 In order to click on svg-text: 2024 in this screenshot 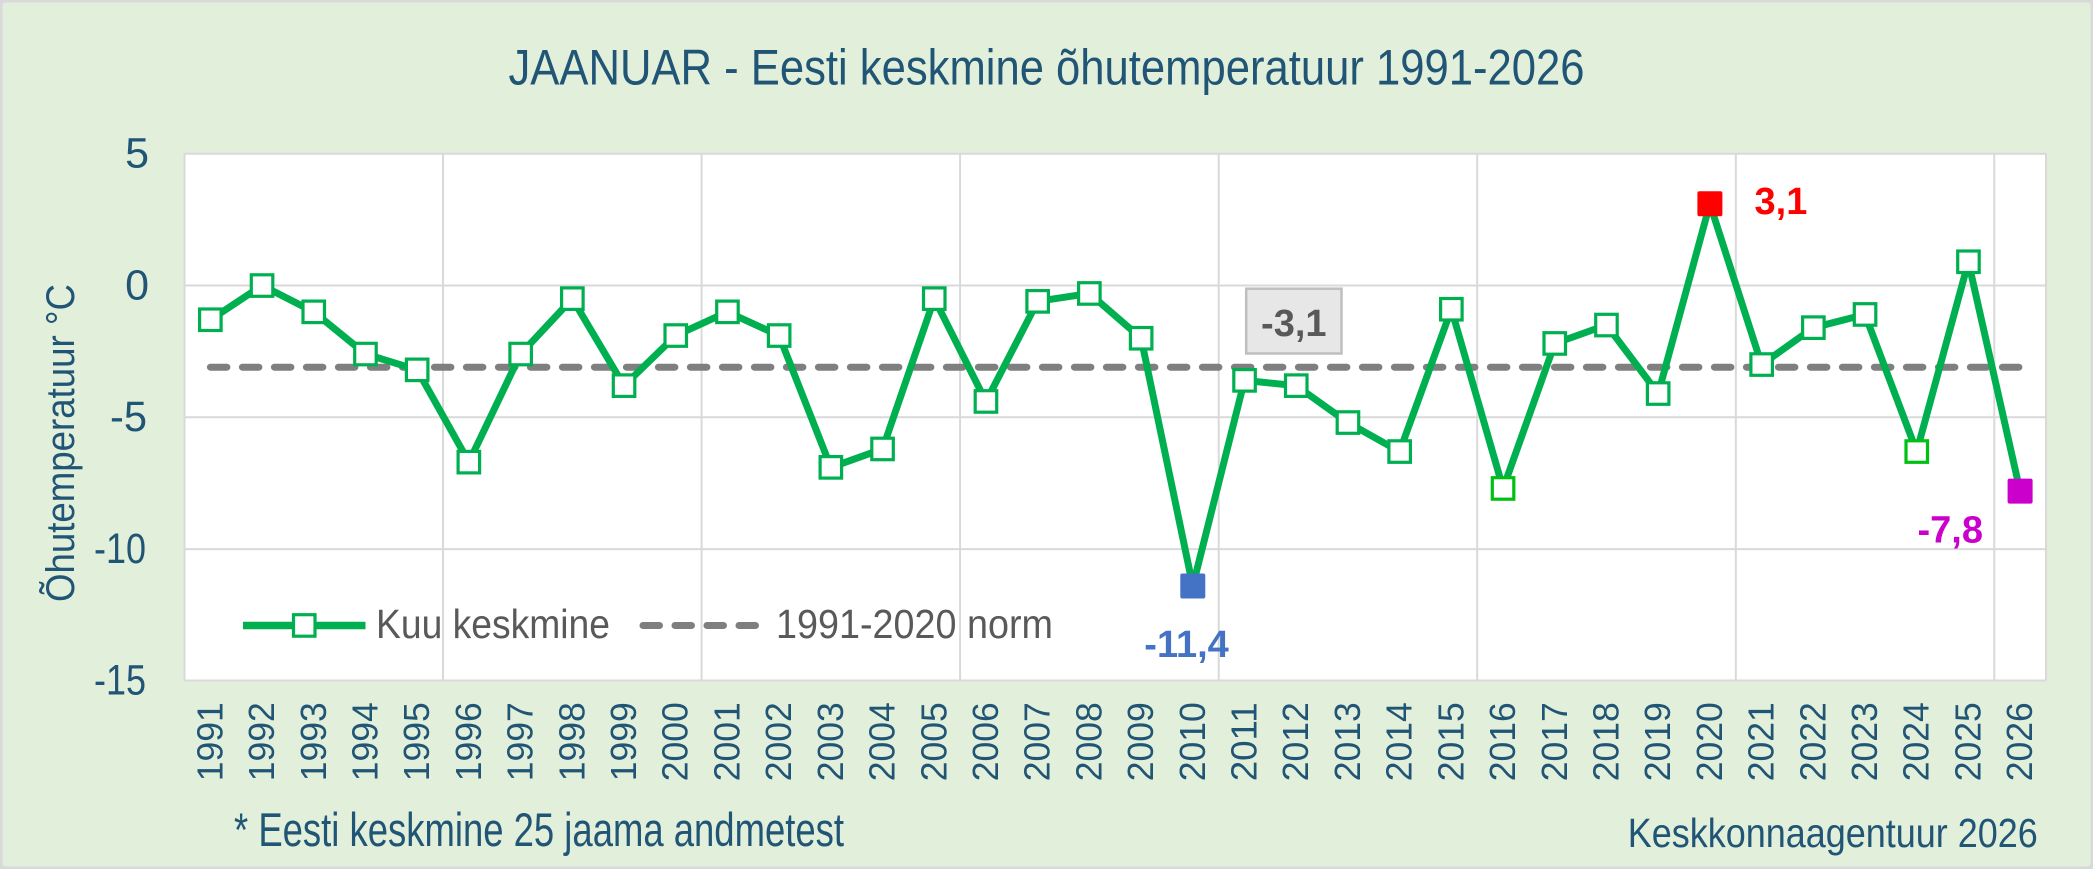, I will do `click(1916, 741)`.